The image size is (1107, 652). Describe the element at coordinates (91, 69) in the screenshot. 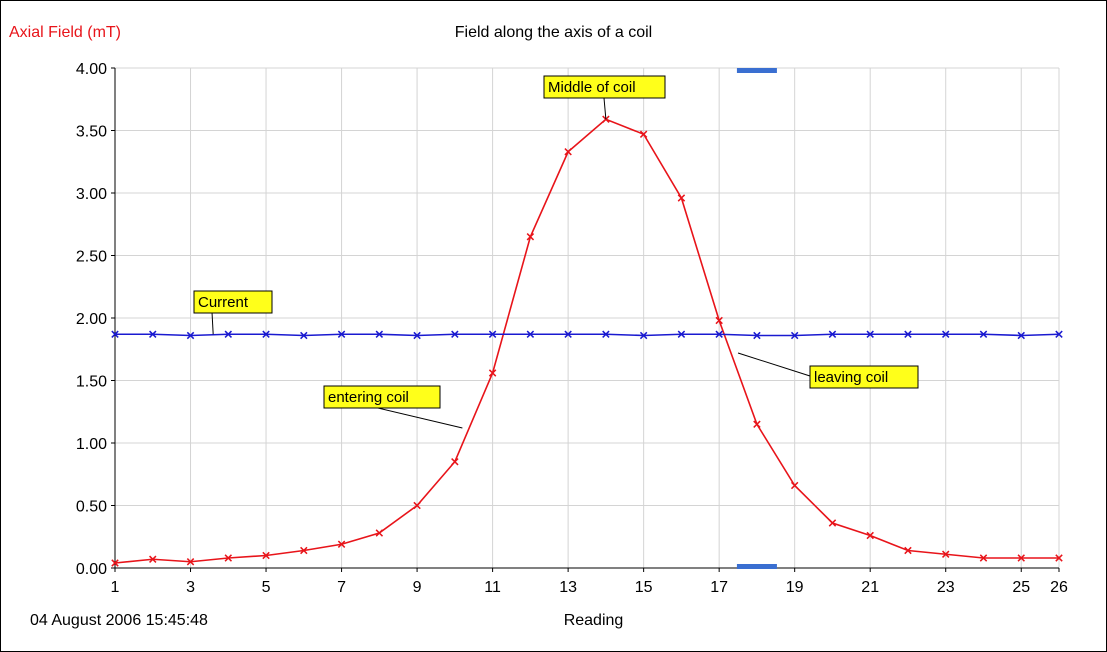

I see `y-tick-label: 4.00` at that location.